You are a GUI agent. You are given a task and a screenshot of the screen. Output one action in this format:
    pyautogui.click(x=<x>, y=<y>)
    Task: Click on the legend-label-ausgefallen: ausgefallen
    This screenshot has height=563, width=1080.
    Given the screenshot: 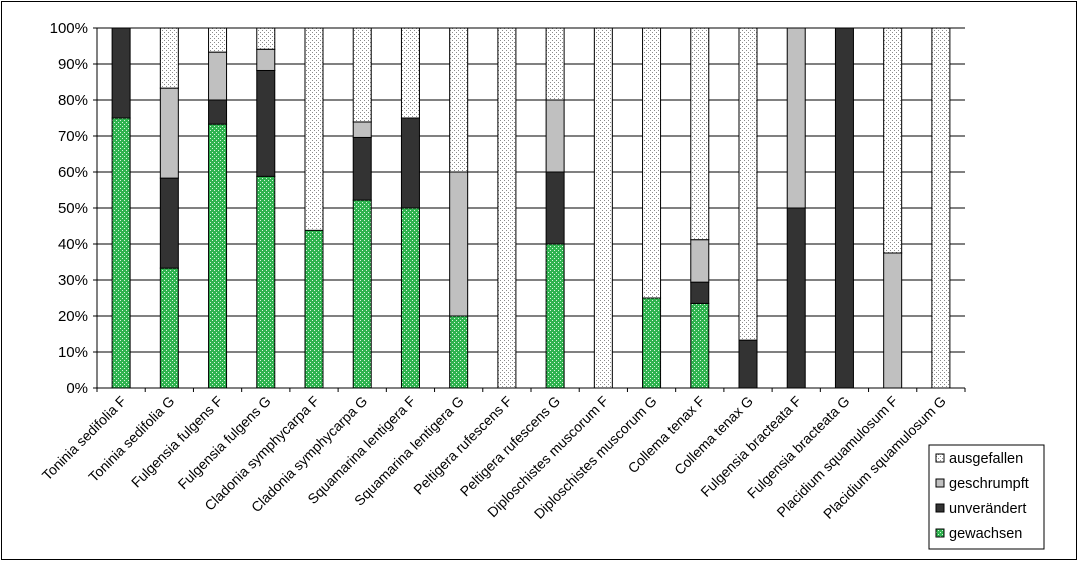 What is the action you would take?
    pyautogui.click(x=986, y=459)
    